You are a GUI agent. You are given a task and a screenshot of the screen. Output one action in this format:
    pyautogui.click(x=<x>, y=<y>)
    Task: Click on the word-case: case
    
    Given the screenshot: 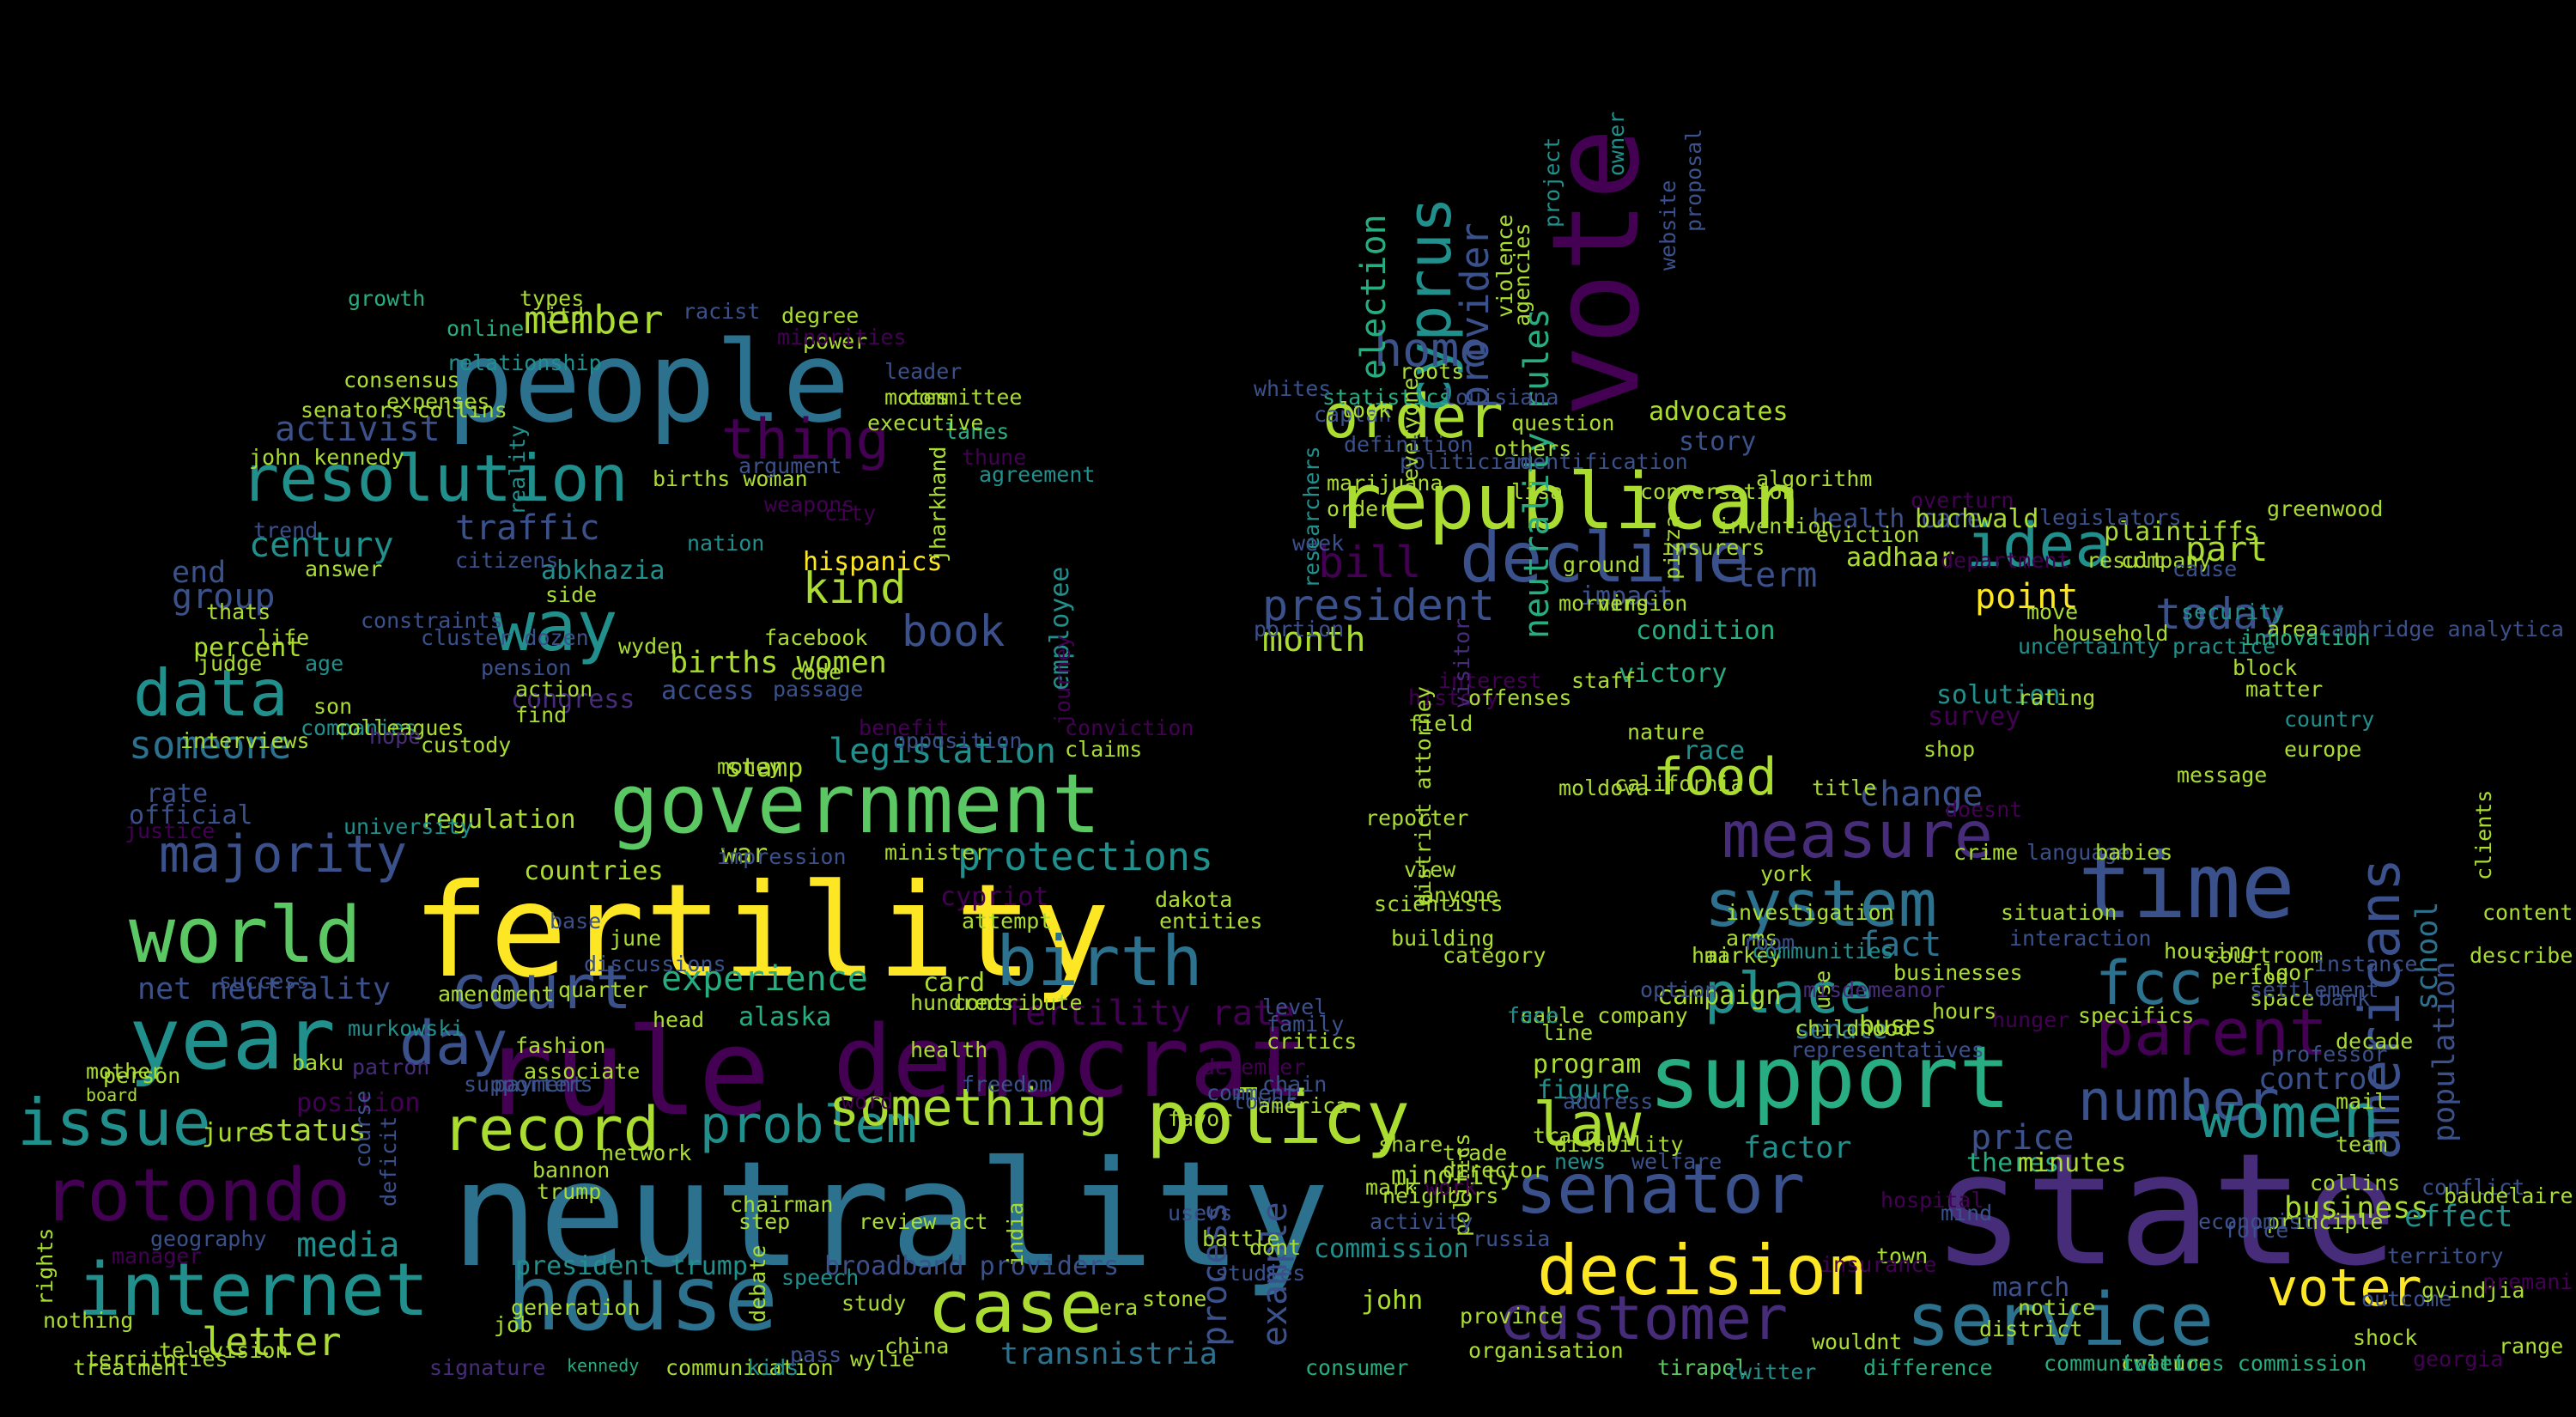 What is the action you would take?
    pyautogui.click(x=1015, y=1307)
    